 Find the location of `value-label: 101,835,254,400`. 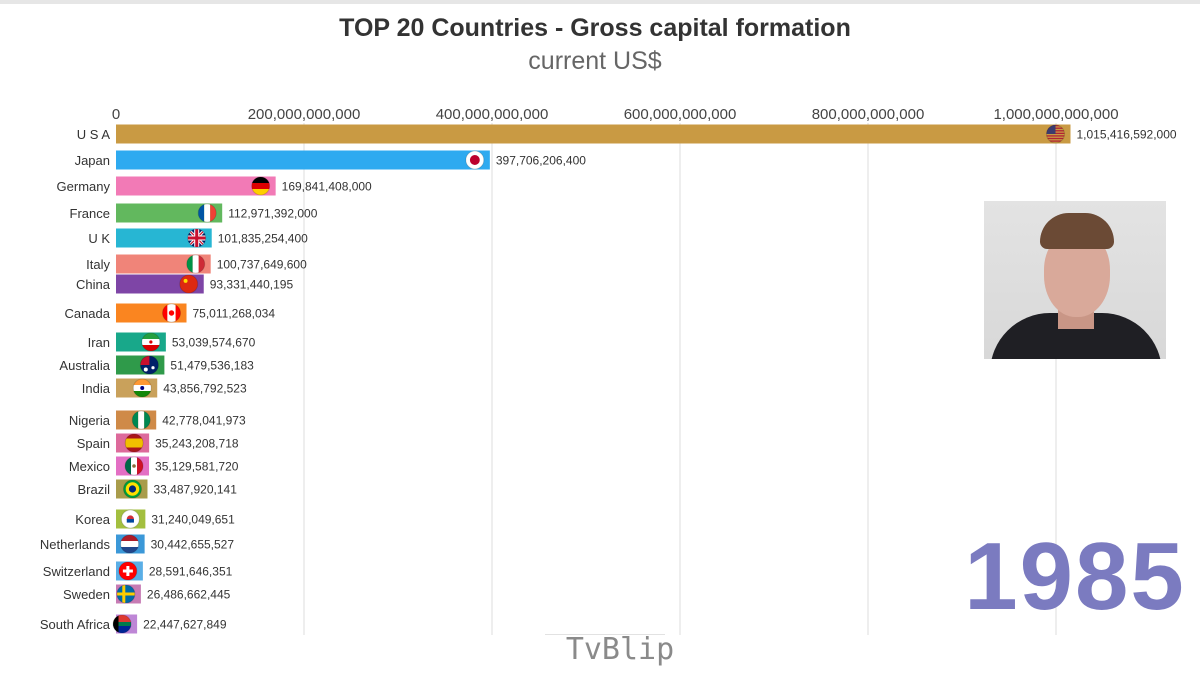

value-label: 101,835,254,400 is located at coordinates (263, 239).